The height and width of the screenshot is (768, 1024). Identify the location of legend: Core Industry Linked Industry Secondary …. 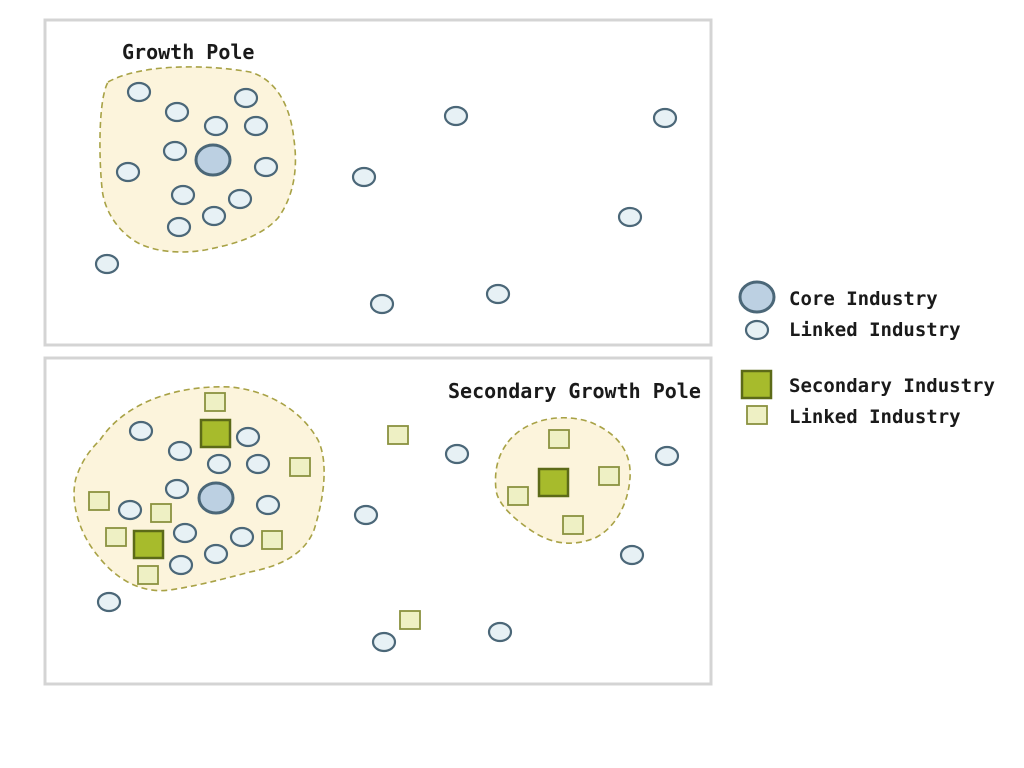
(866, 354).